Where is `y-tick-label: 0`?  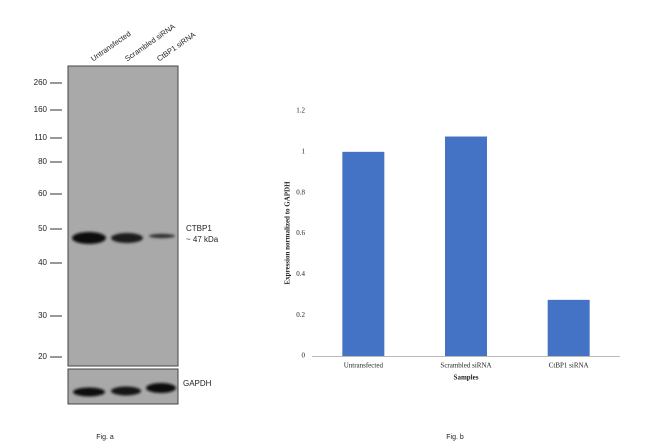
y-tick-label: 0 is located at coordinates (304, 356).